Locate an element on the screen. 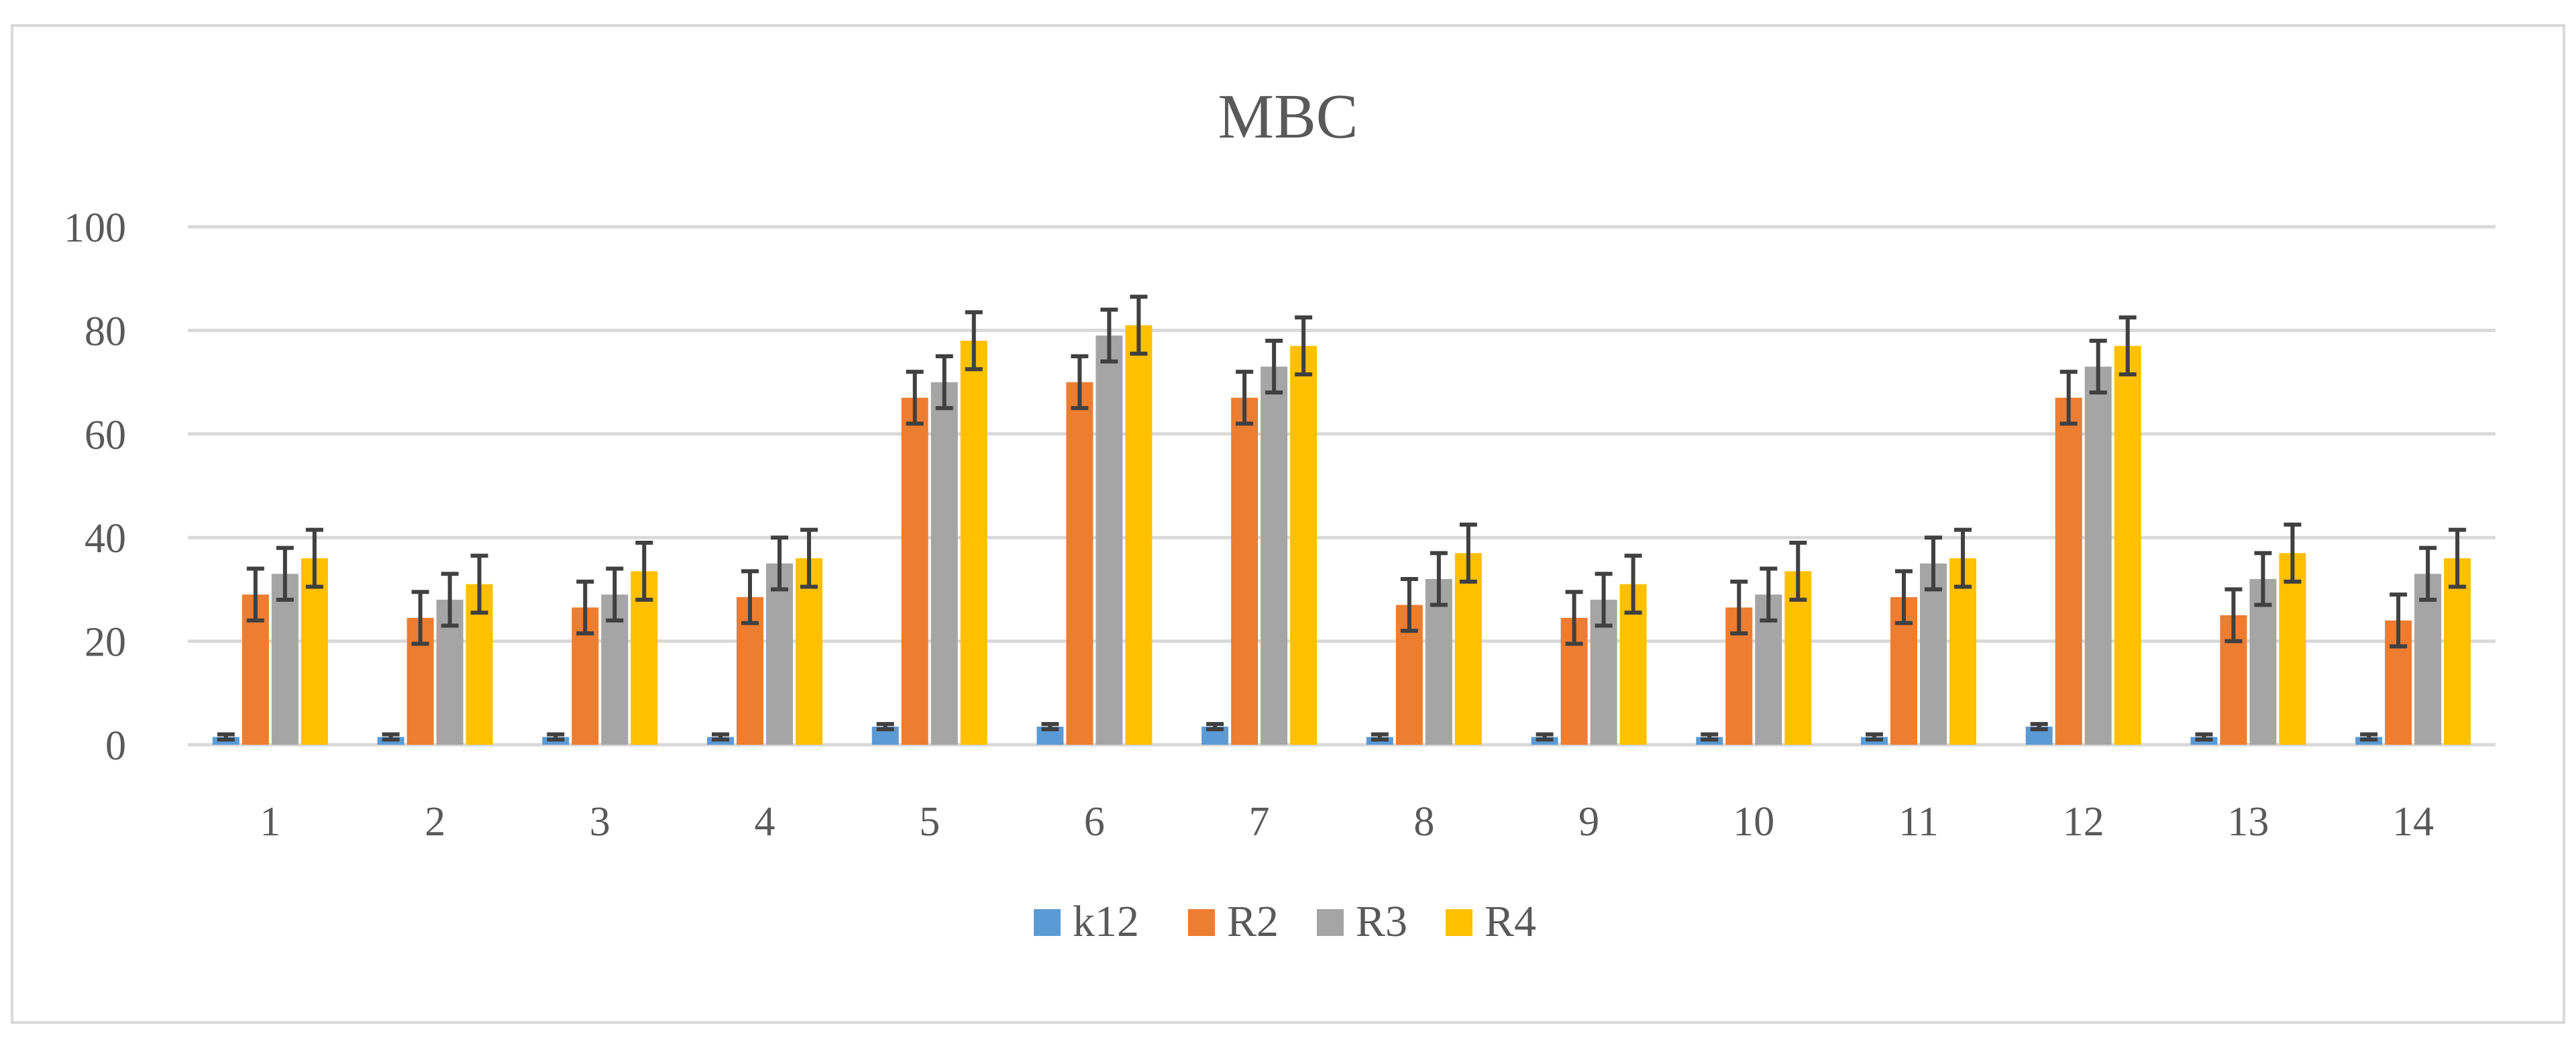 The height and width of the screenshot is (1044, 2576). legend-swatch-k12 is located at coordinates (1047, 922).